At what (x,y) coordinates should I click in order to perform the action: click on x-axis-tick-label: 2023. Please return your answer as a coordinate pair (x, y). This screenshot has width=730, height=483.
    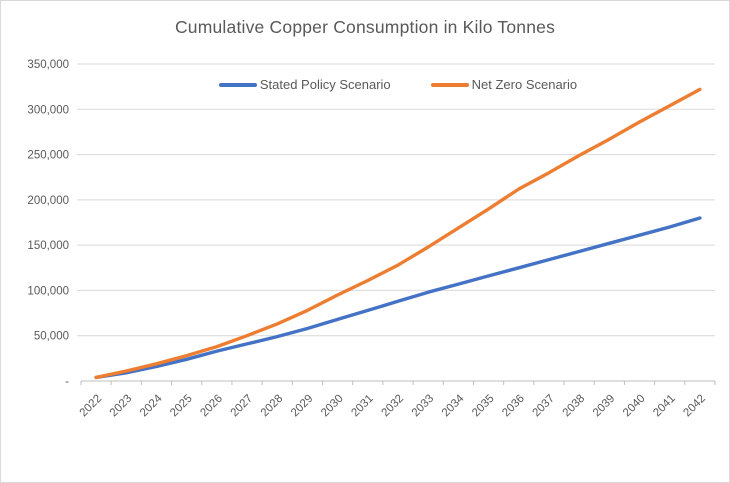
    Looking at the image, I should click on (121, 406).